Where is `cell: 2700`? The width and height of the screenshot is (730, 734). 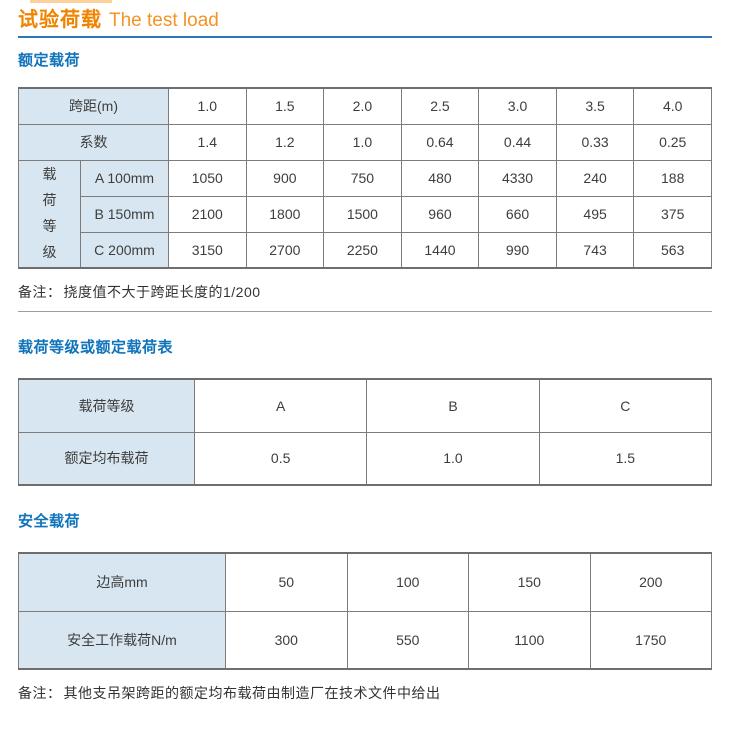 cell: 2700 is located at coordinates (285, 250).